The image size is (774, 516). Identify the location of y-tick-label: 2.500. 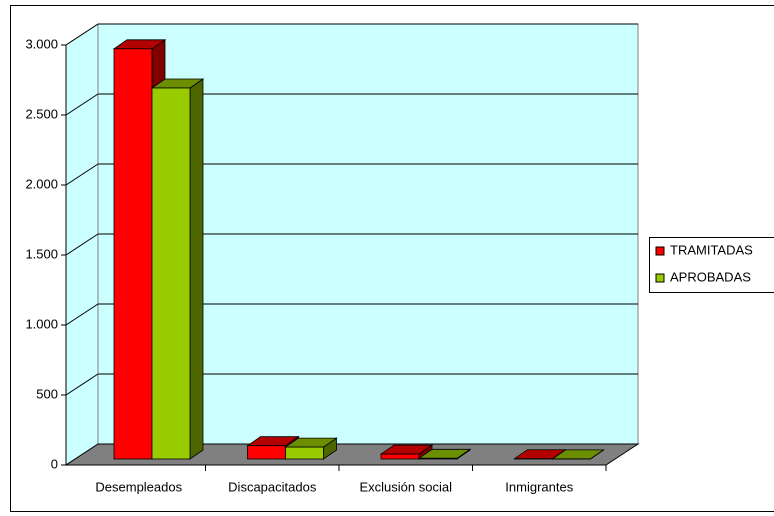
(41, 113).